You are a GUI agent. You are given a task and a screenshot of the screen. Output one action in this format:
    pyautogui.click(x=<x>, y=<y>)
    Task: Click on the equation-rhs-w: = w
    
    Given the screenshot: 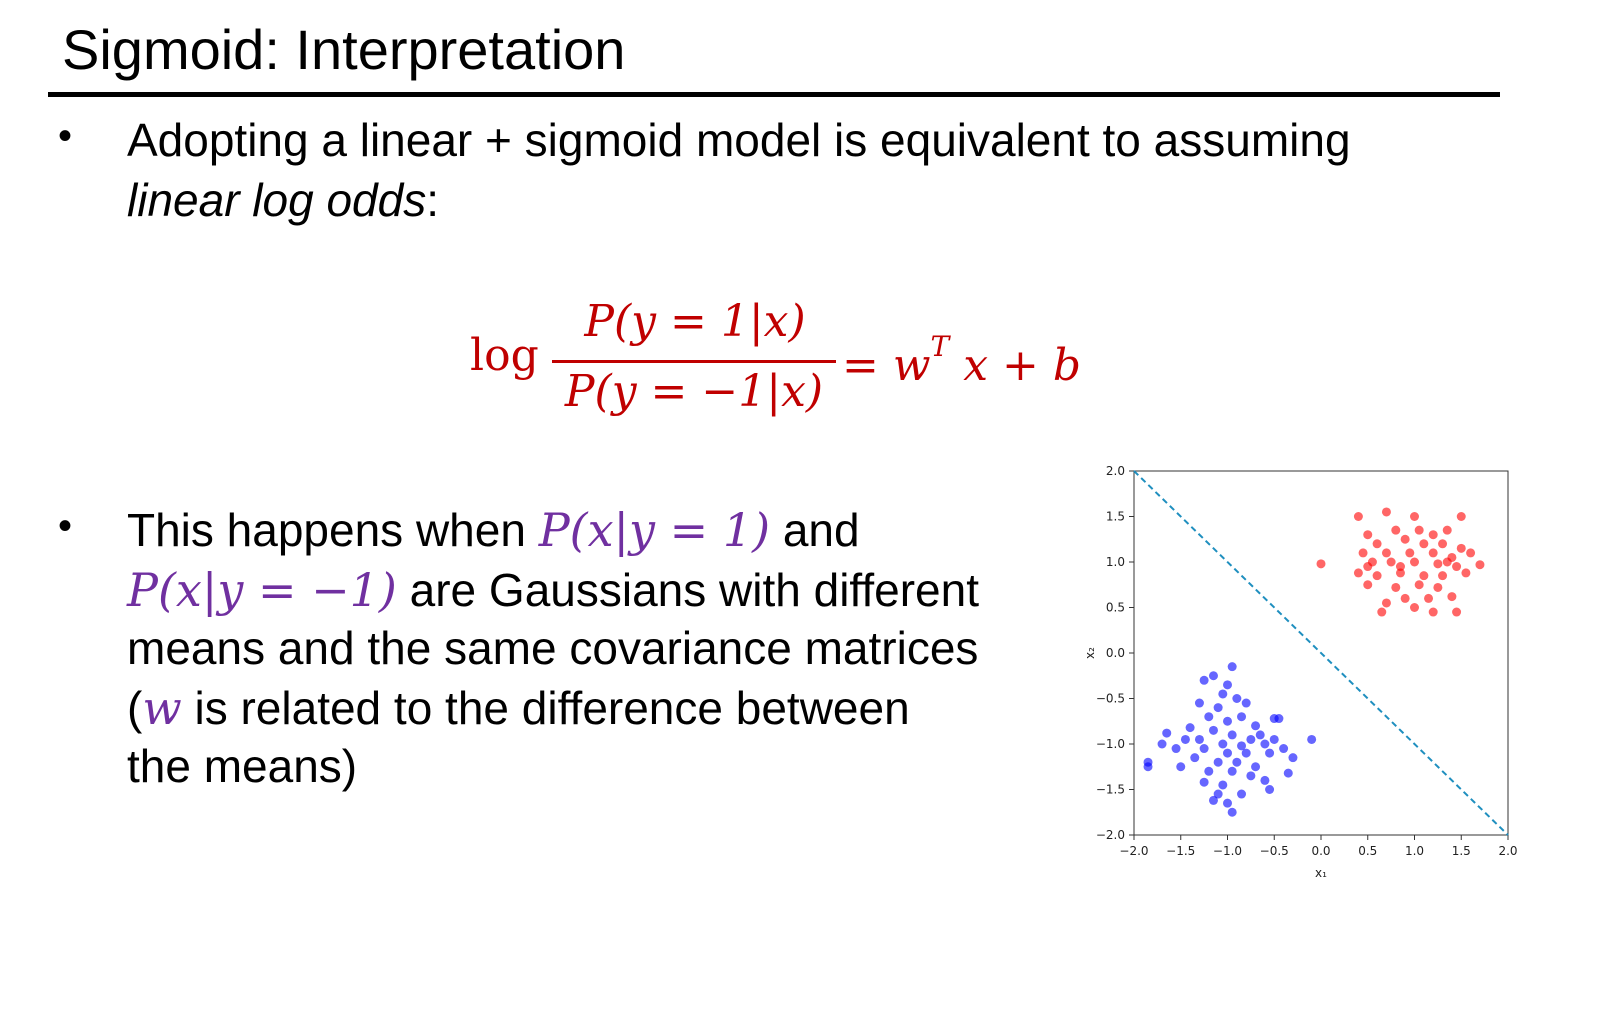 What is the action you would take?
    pyautogui.click(x=886, y=365)
    